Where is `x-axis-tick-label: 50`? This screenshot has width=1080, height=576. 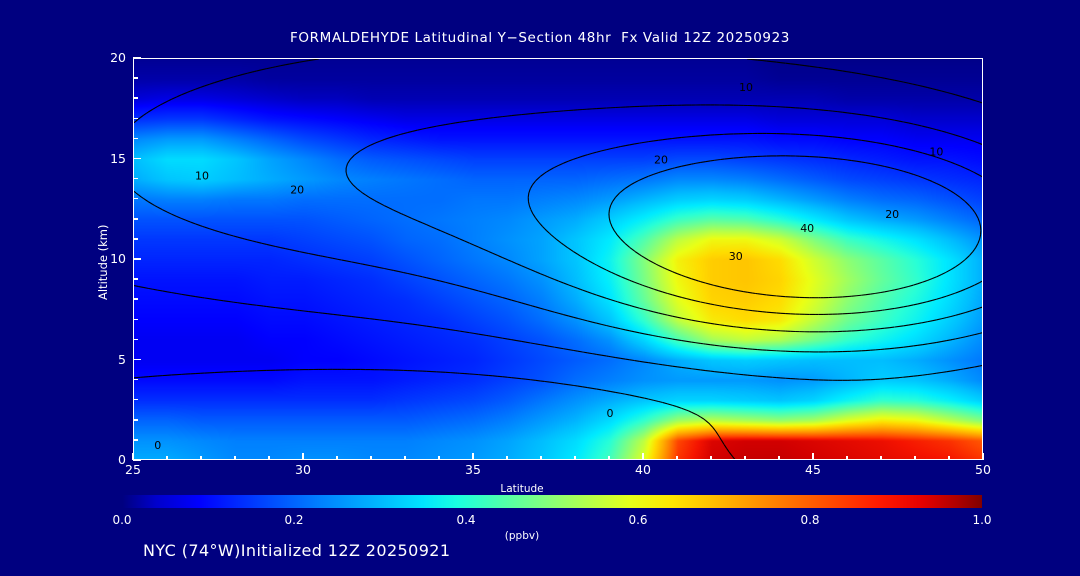 x-axis-tick-label: 50 is located at coordinates (983, 469).